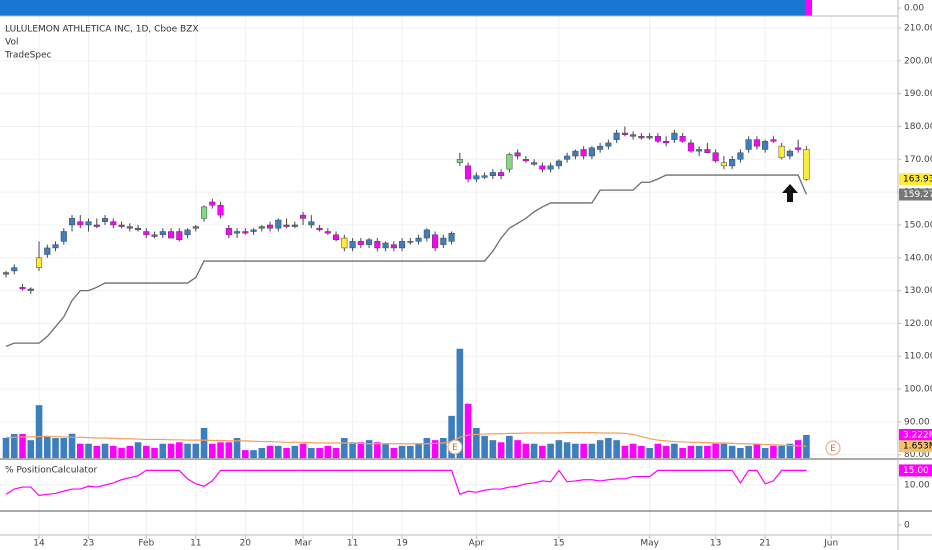 The image size is (932, 550). What do you see at coordinates (402, 544) in the screenshot?
I see `x-tick-label: 19` at bounding box center [402, 544].